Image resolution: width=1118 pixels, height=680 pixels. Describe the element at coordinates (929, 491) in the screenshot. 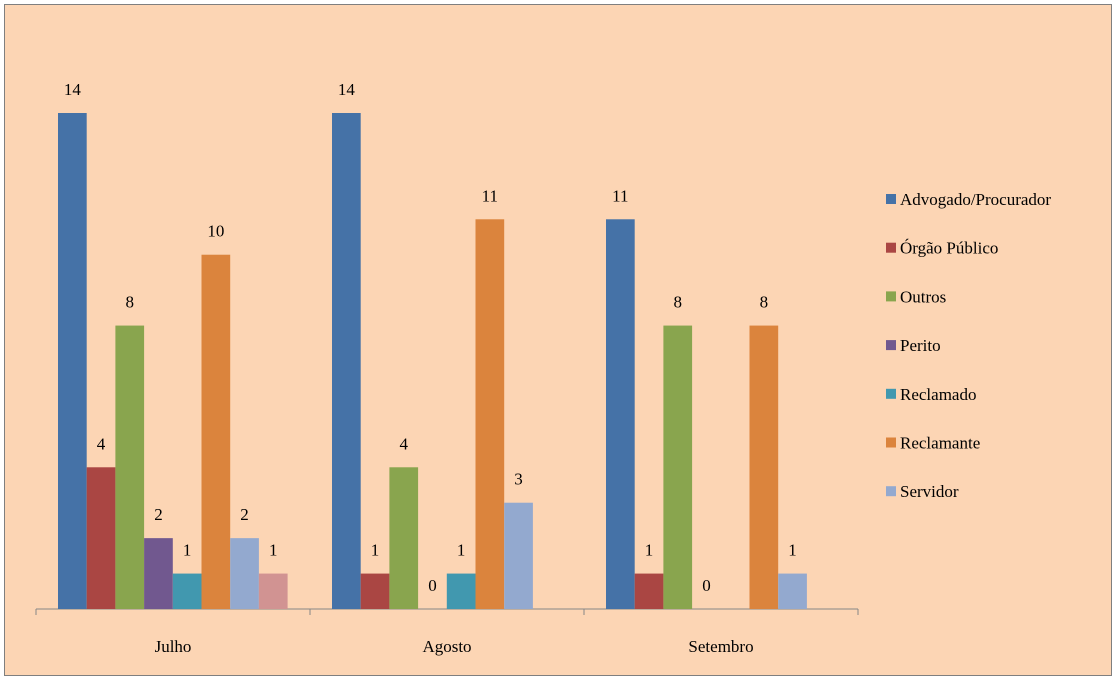

I see `legend-label: Servidor` at that location.